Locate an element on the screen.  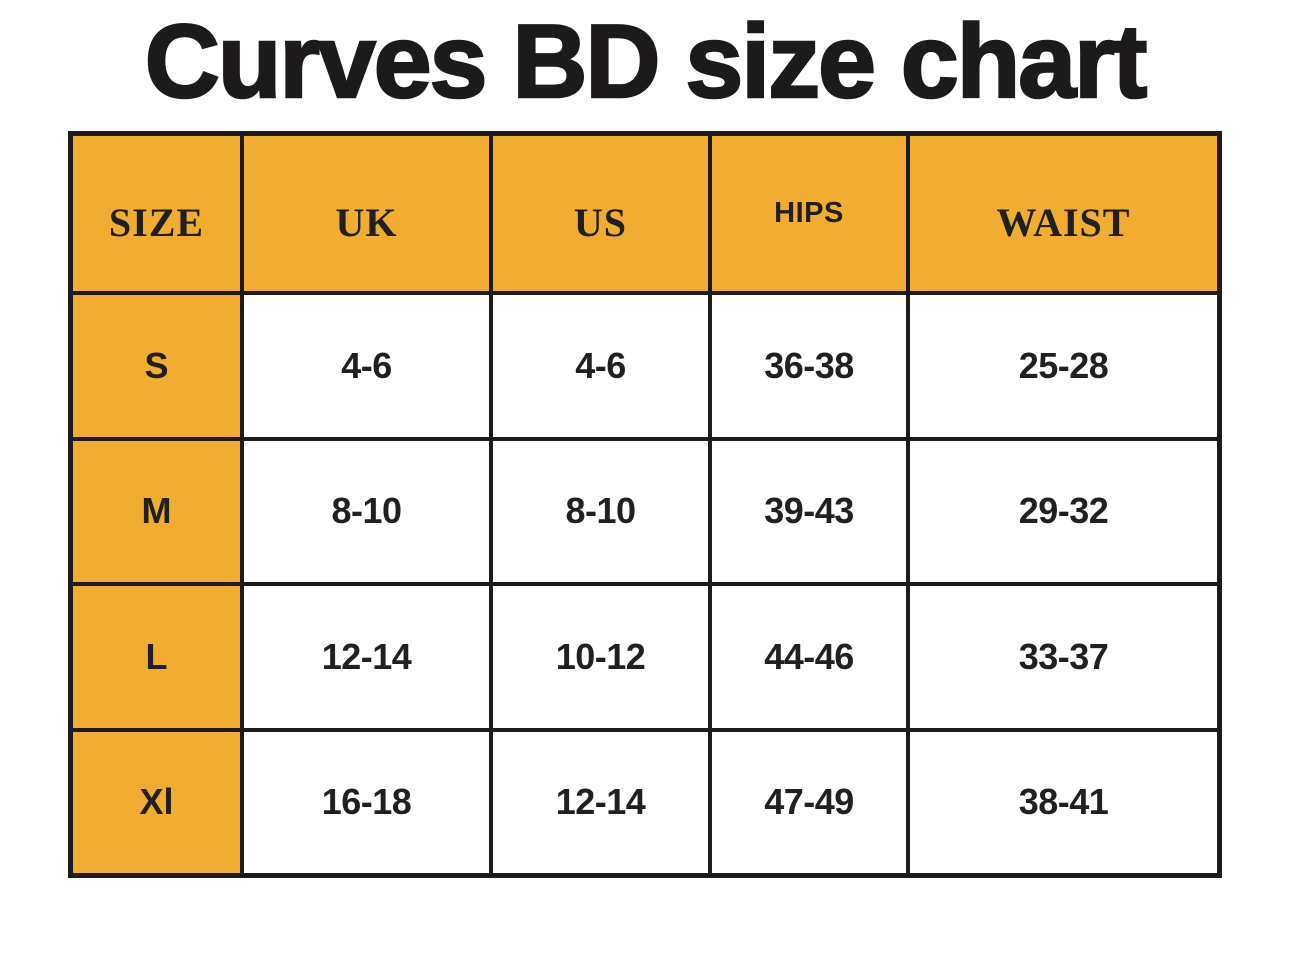
row-label-xl: Xl is located at coordinates (156, 802).